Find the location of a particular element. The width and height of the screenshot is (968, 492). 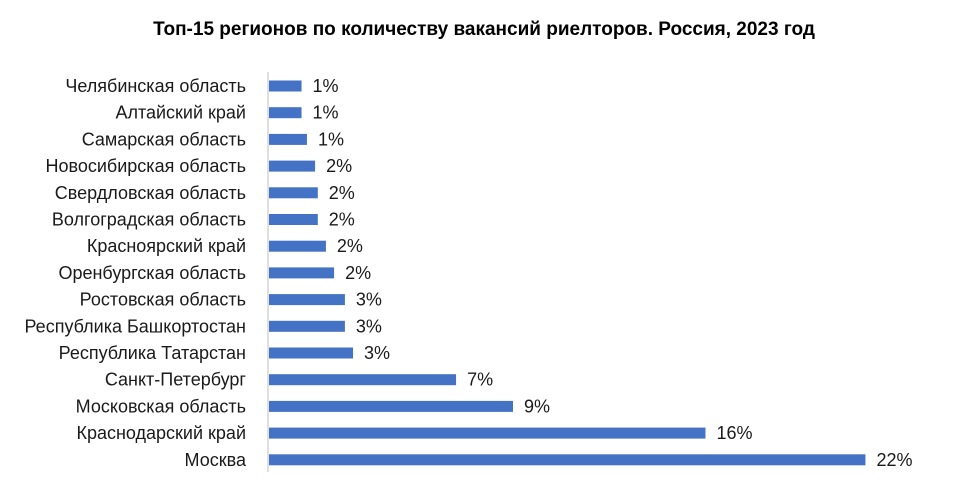

value-label: 9% is located at coordinates (537, 406).